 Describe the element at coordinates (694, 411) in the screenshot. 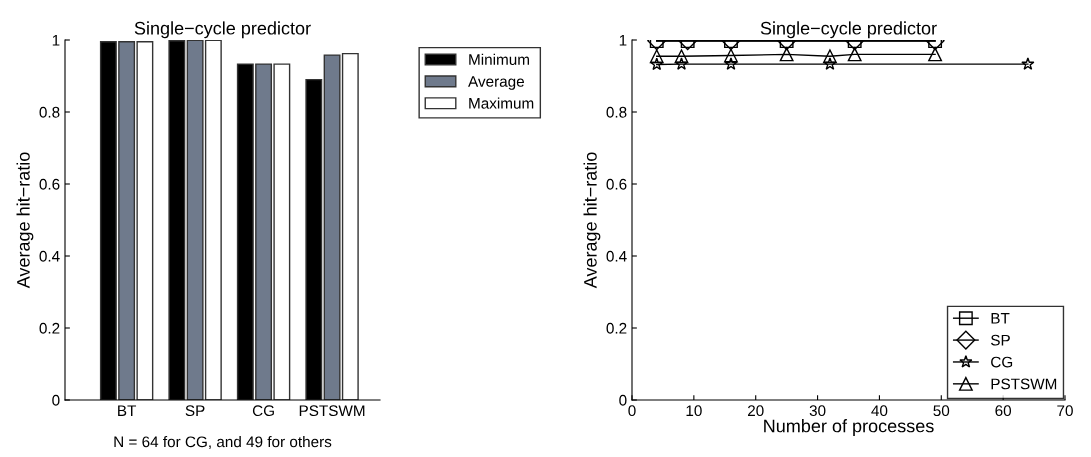

I see `x-tick-label: 10` at that location.